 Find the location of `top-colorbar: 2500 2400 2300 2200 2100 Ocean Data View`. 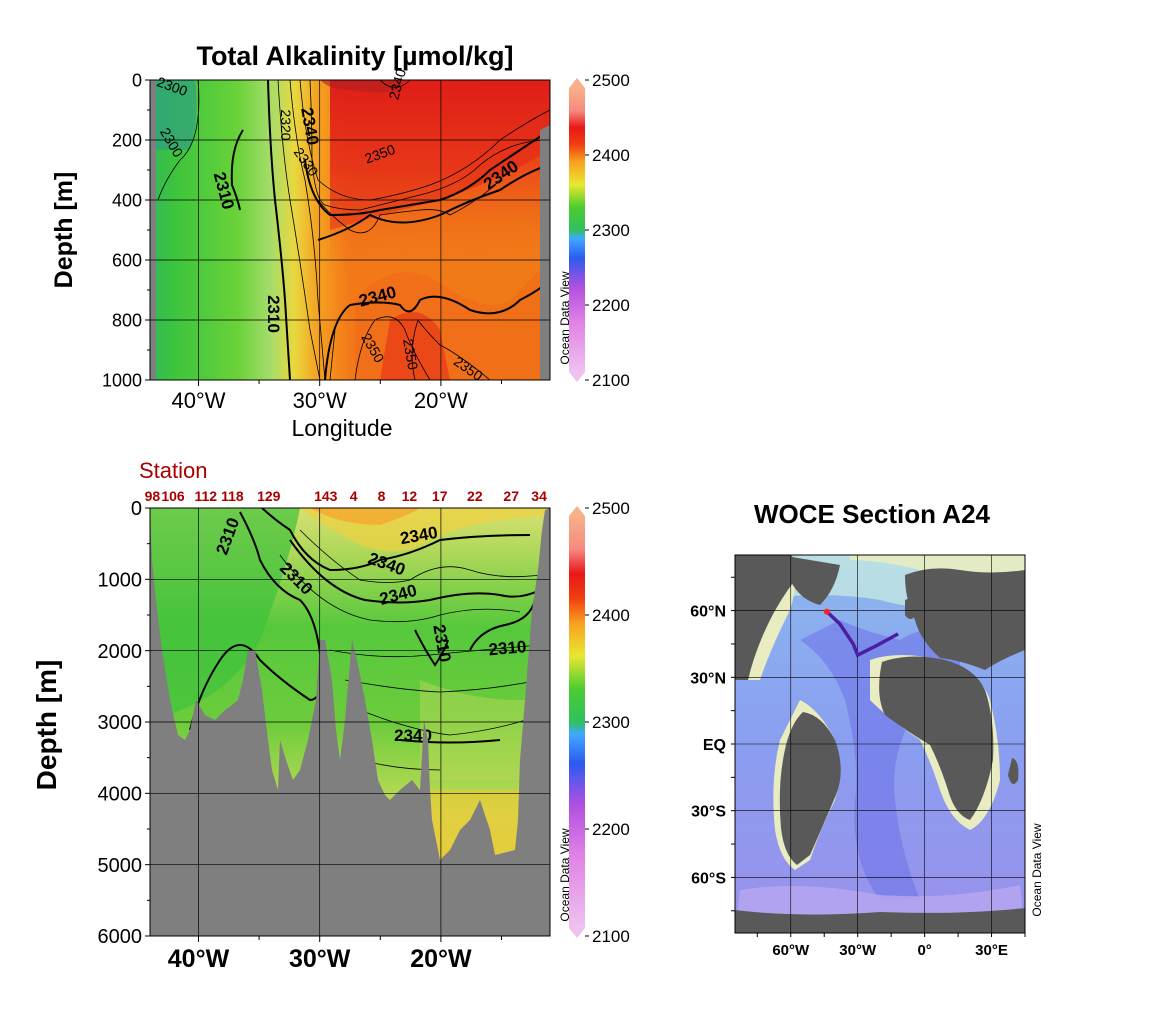

top-colorbar: 2500 2400 2300 2200 2100 Ocean Data View is located at coordinates (594, 230).